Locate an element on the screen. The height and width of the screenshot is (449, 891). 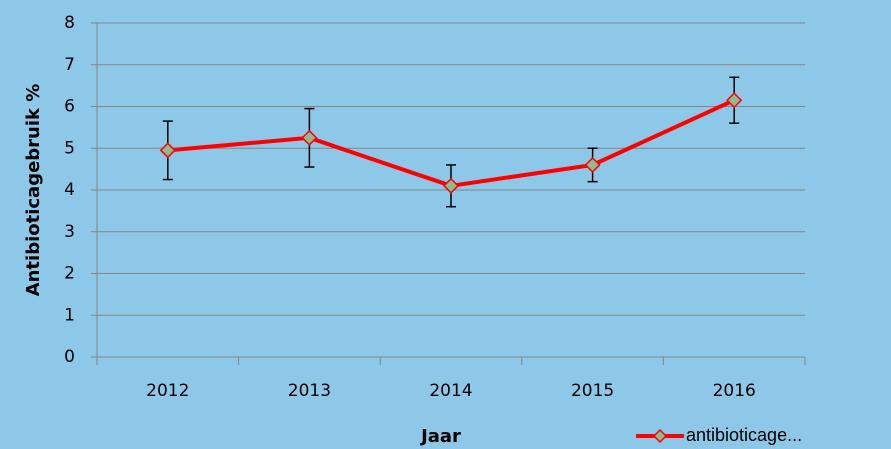
y-tick-label: 7 is located at coordinates (69, 65).